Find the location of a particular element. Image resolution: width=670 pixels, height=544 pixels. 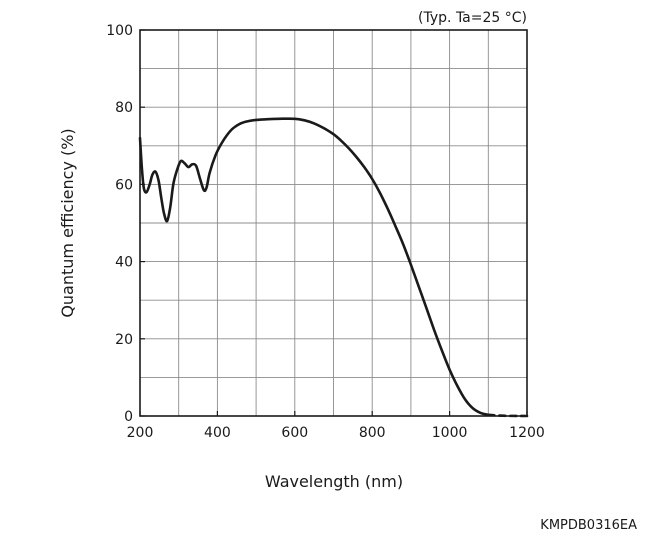

y-tick-label: 40 is located at coordinates (124, 263).